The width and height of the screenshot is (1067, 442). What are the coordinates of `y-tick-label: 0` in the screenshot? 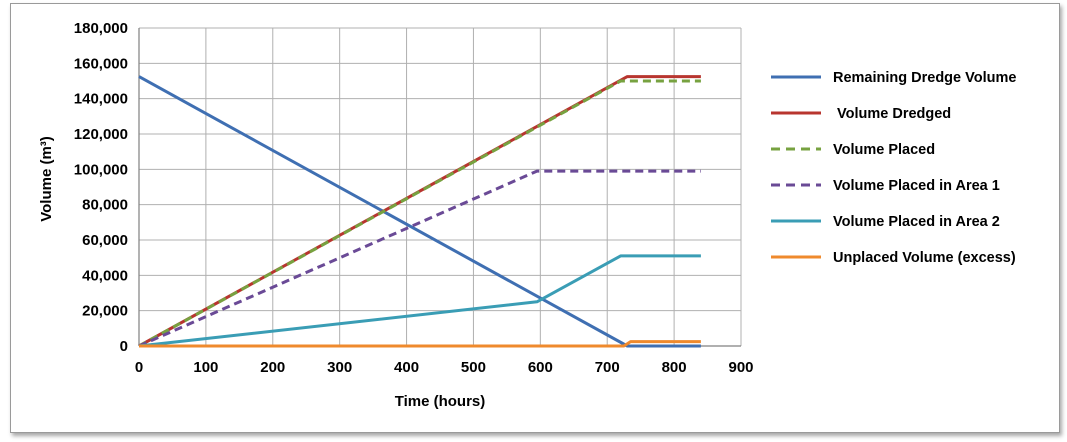 It's located at (124, 346).